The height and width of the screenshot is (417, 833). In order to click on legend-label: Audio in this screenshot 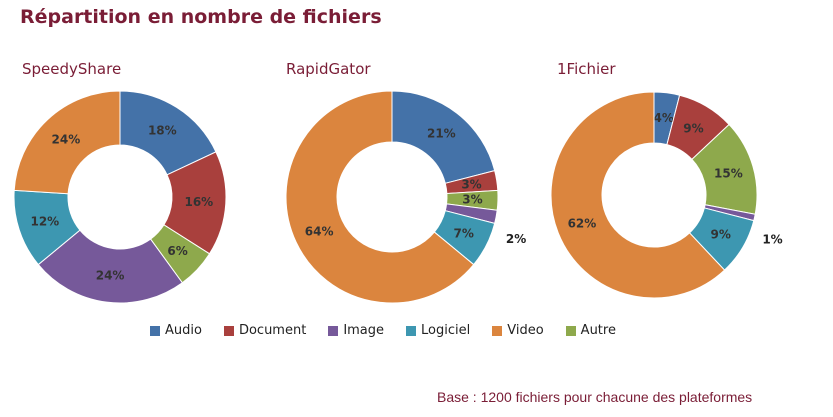, I will do `click(183, 330)`.